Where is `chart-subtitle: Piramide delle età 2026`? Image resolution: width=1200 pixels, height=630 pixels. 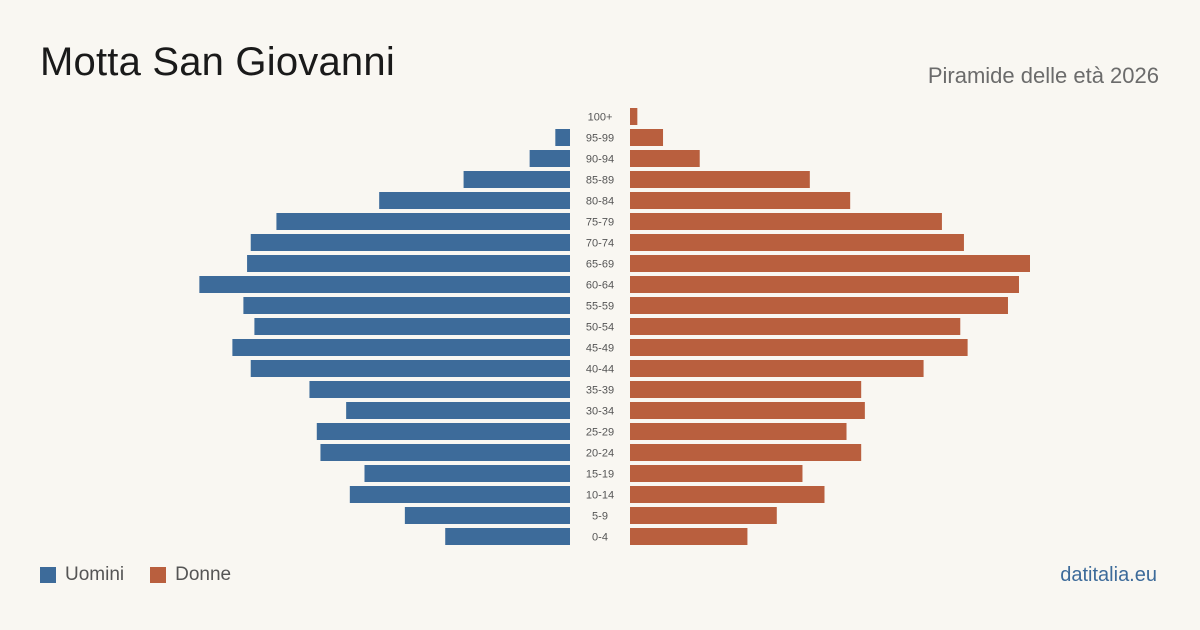
chart-subtitle: Piramide delle età 2026 is located at coordinates (1043, 75).